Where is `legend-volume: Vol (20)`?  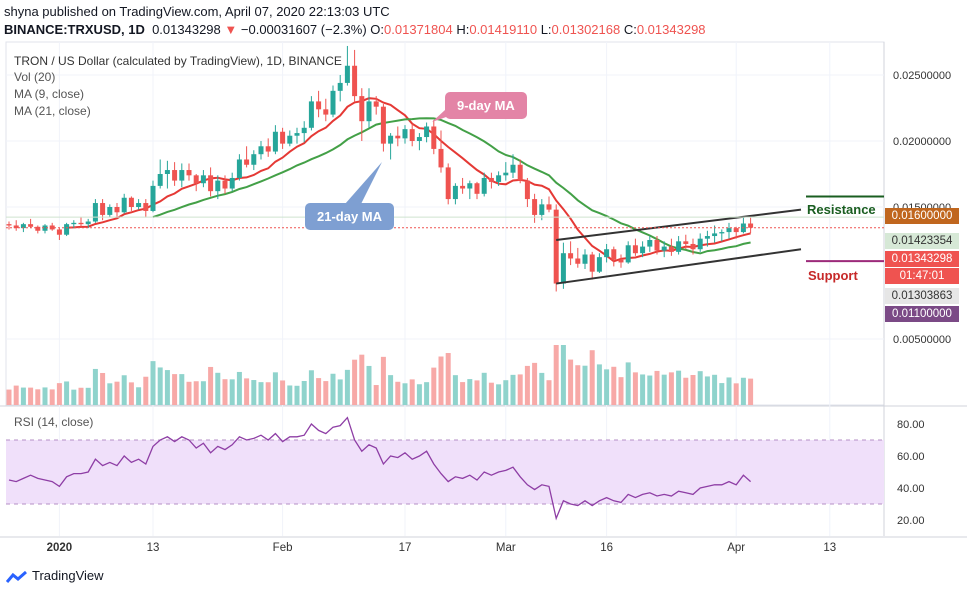 legend-volume: Vol (20) is located at coordinates (35, 77).